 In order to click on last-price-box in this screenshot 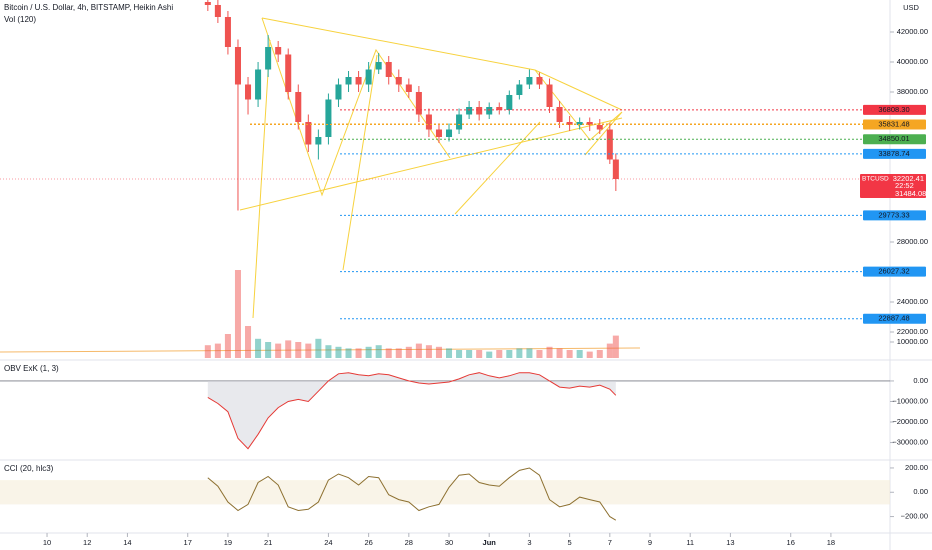, I will do `click(893, 185)`.